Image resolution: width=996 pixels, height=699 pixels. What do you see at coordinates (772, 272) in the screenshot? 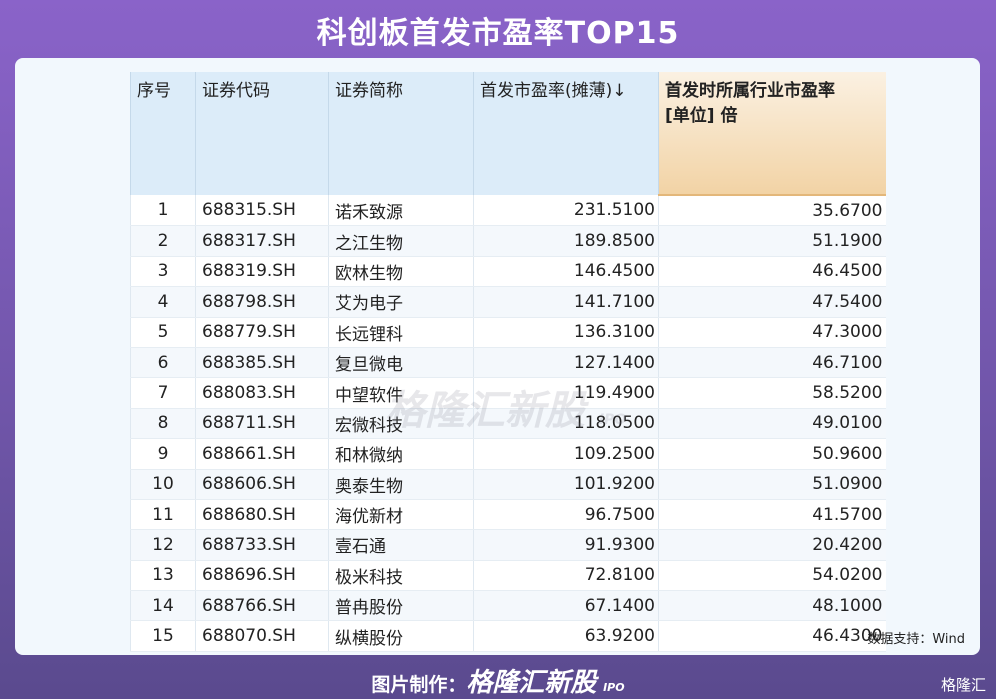
I see `table-cell: 46.4500` at bounding box center [772, 272].